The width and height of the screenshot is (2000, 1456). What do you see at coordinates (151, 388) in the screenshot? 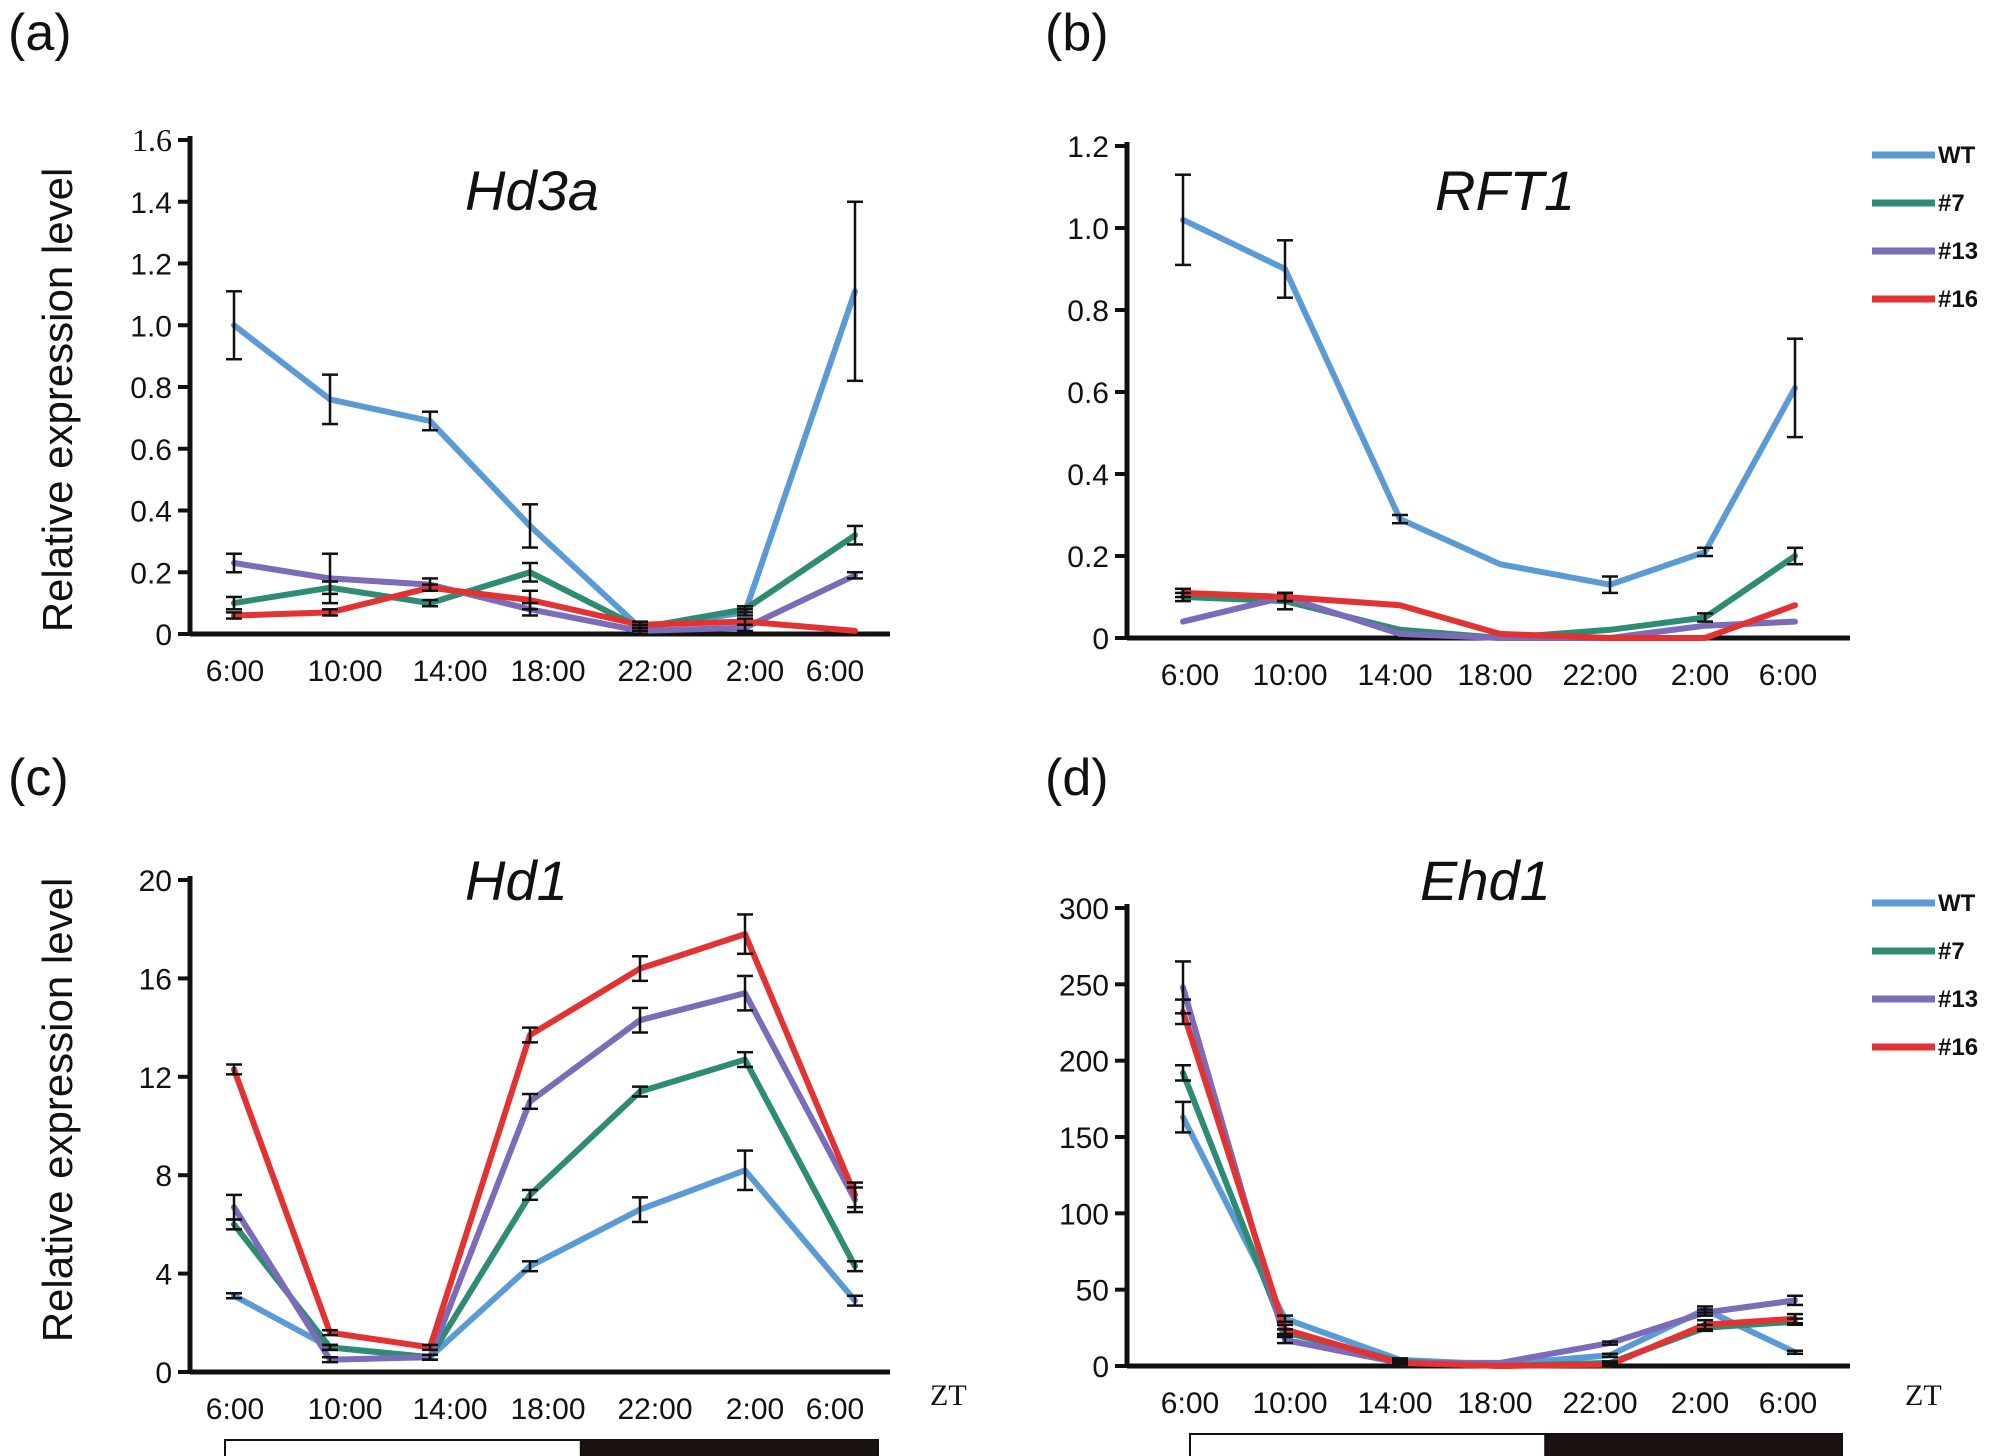
I see `y-tick-label: 0.8` at bounding box center [151, 388].